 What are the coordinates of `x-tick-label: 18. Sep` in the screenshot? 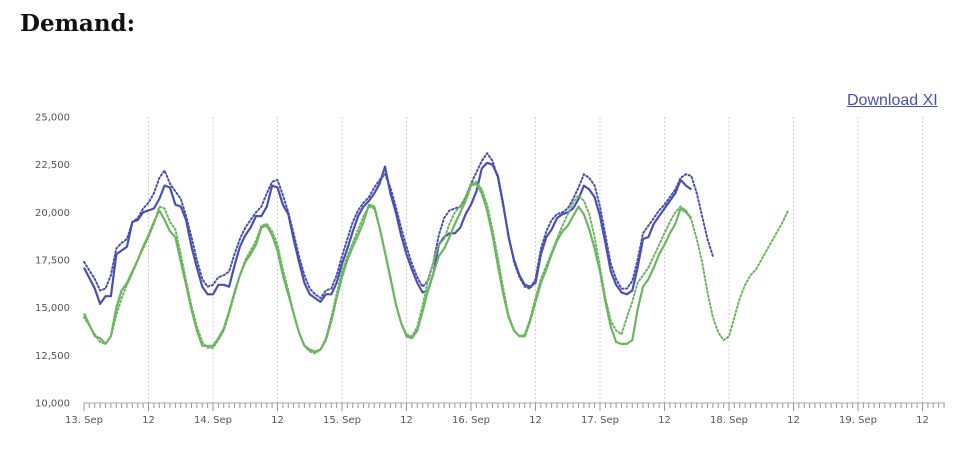 It's located at (729, 420).